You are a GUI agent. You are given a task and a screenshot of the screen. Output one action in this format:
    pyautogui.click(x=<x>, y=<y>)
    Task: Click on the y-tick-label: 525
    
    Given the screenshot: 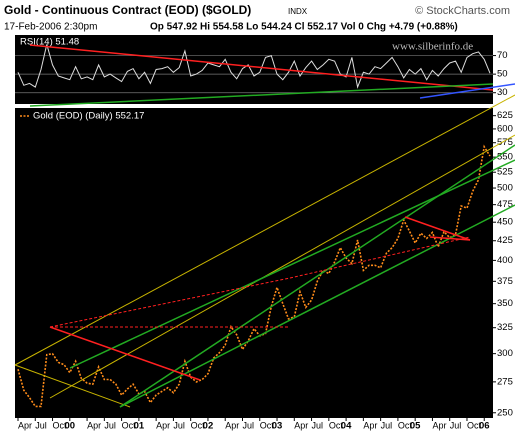 What is the action you would take?
    pyautogui.click(x=505, y=172)
    